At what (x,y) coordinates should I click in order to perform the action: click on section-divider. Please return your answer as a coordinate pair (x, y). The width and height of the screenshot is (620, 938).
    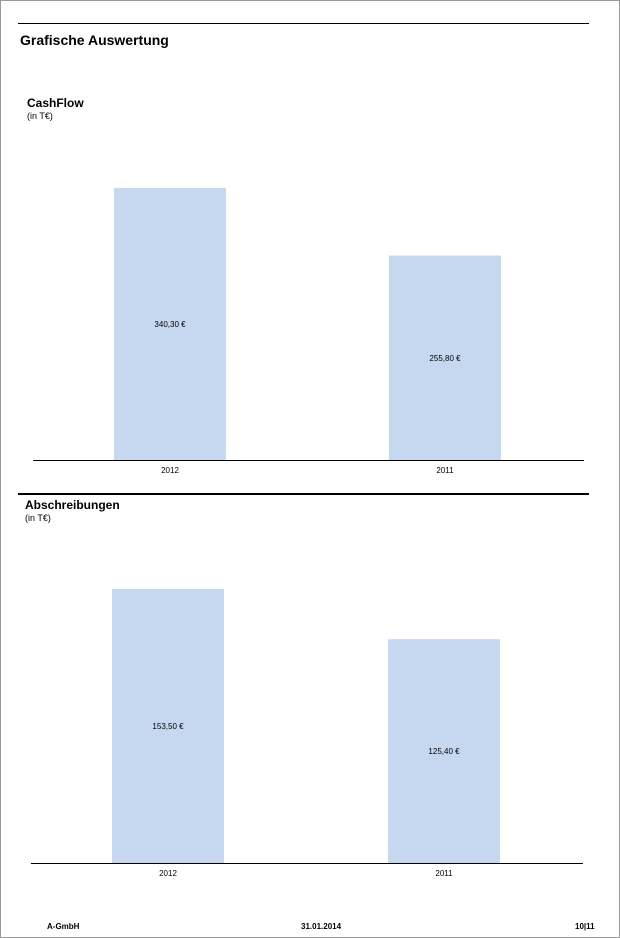
    Looking at the image, I should click on (303, 494).